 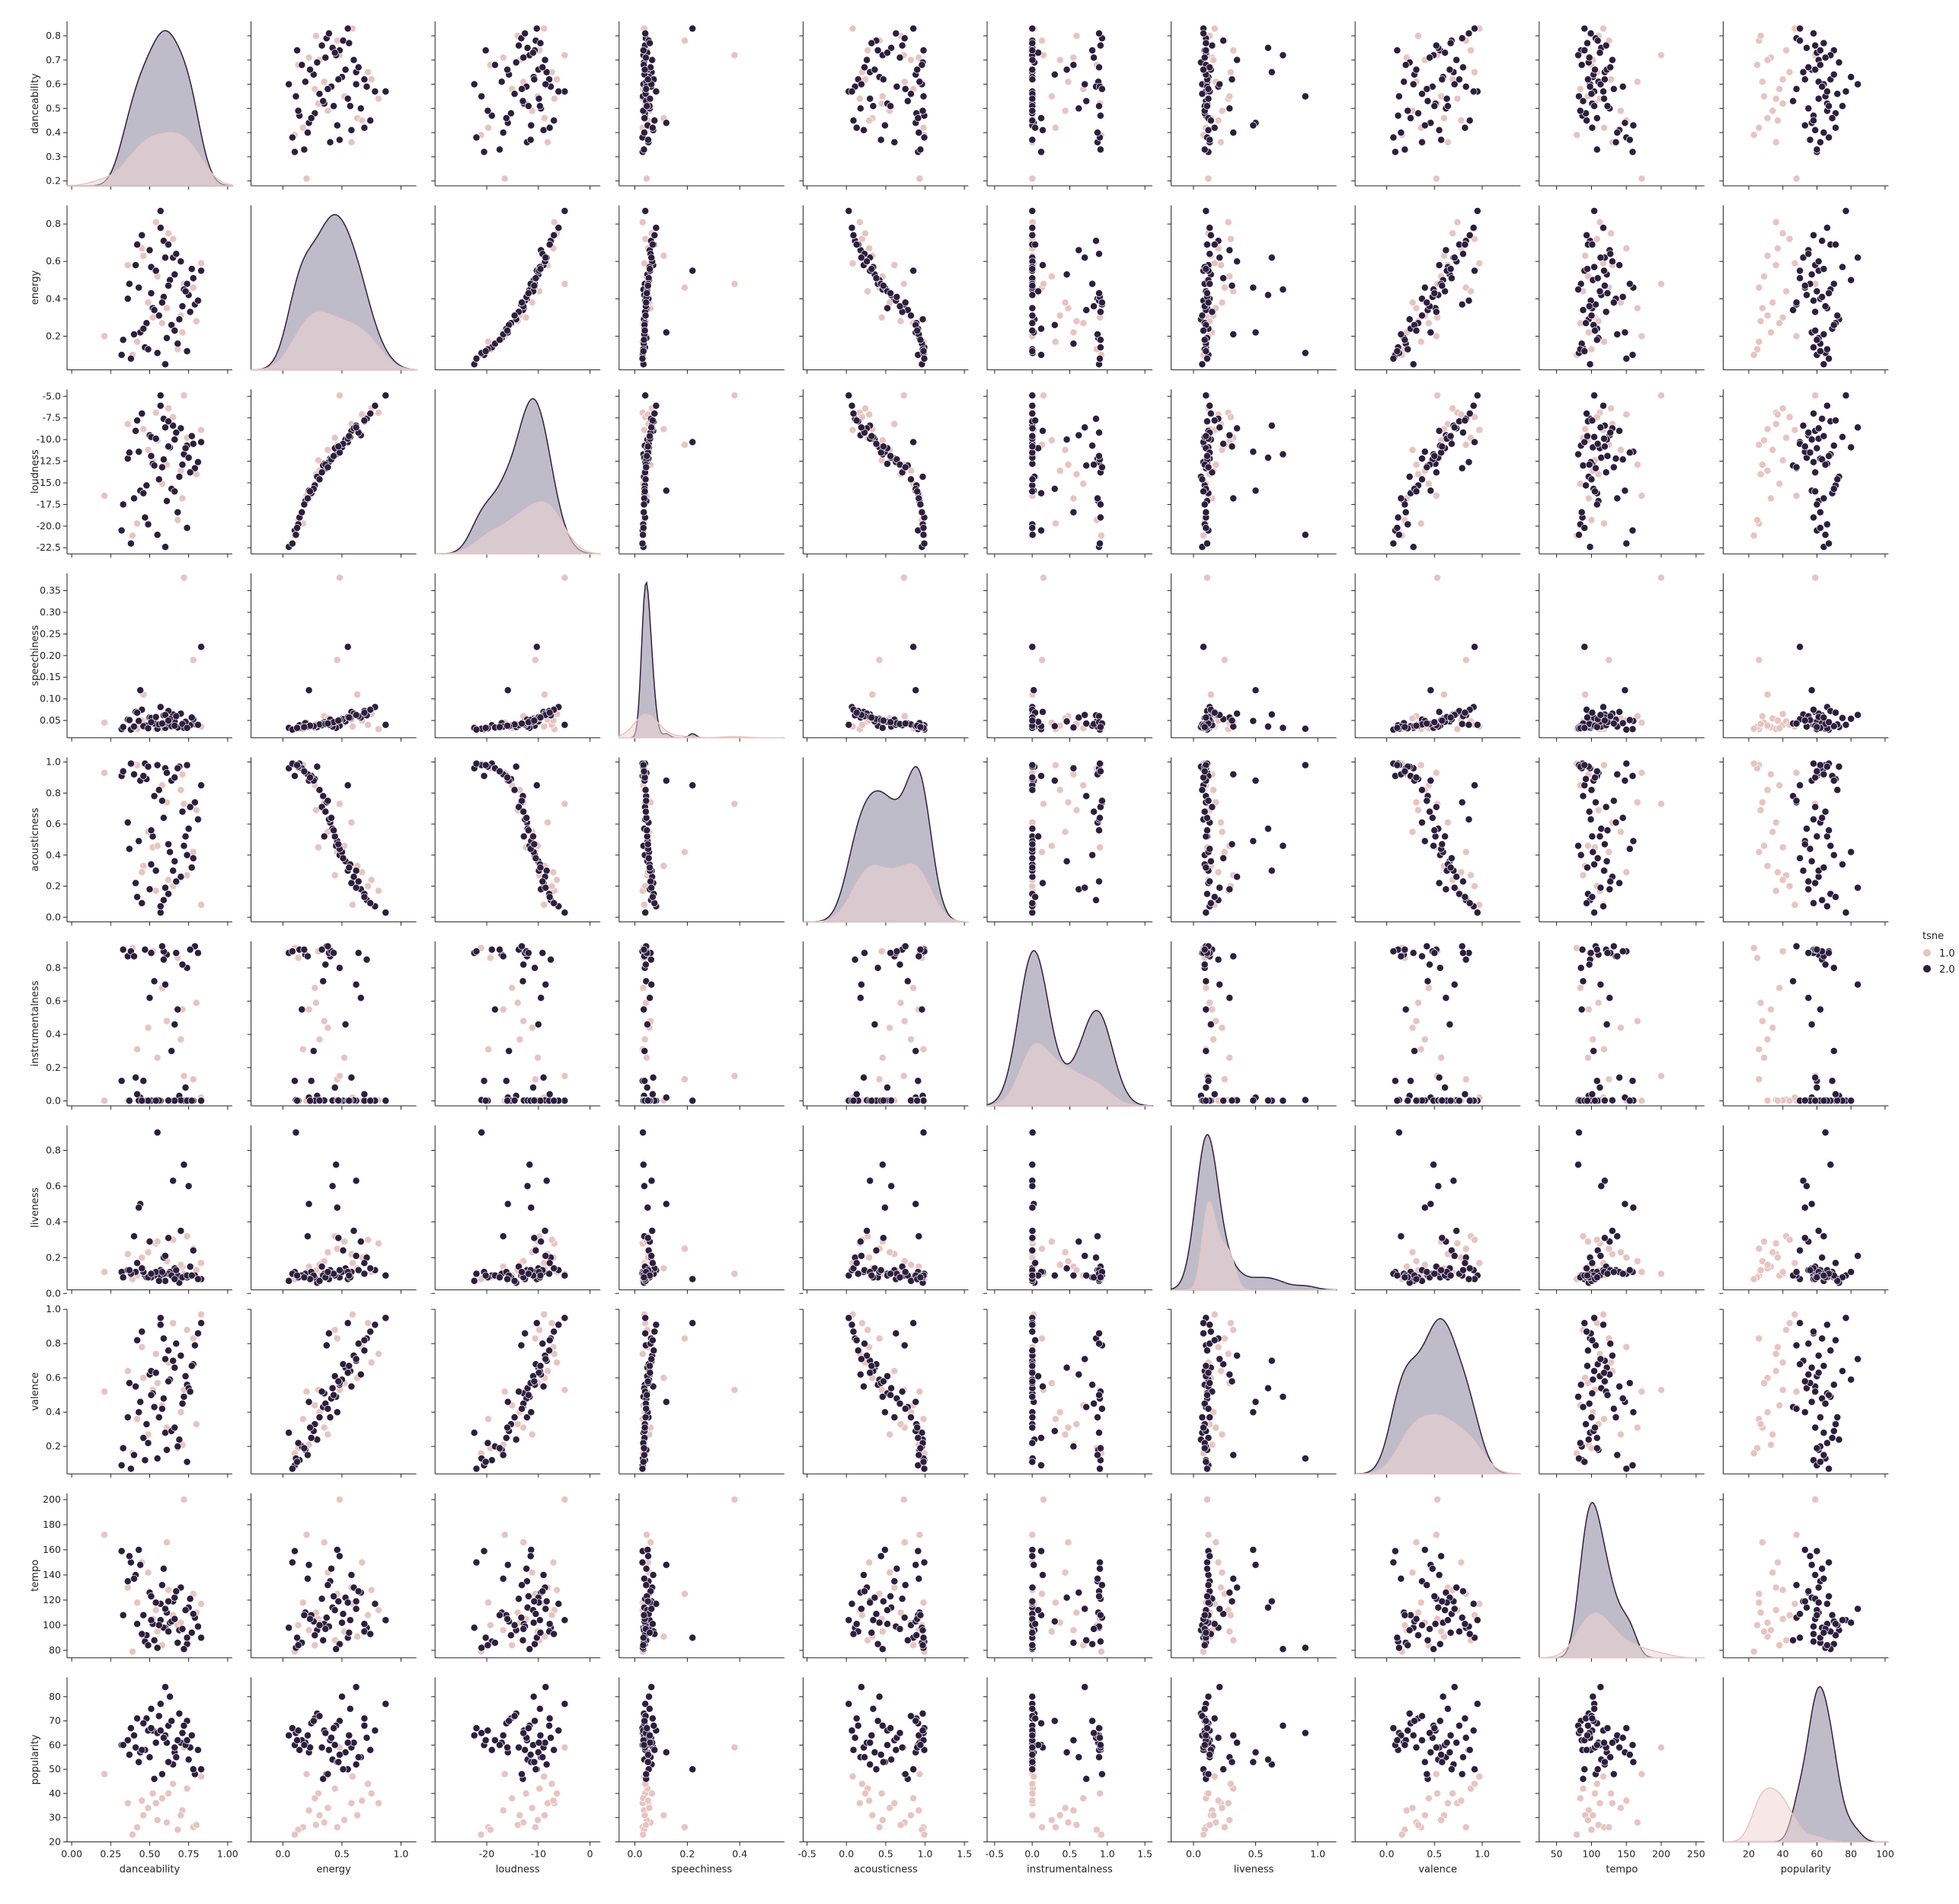 I want to click on panel-acousticness-vs-instrumentalness, so click(x=1067, y=841).